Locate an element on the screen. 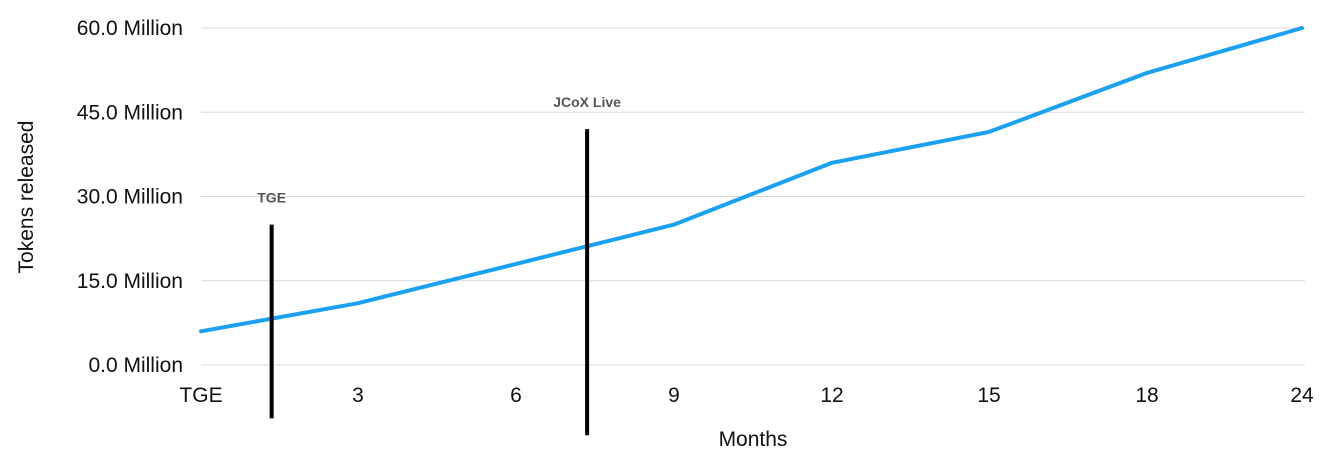 Image resolution: width=1322 pixels, height=449 pixels. x-tick-label: 15 is located at coordinates (988, 395).